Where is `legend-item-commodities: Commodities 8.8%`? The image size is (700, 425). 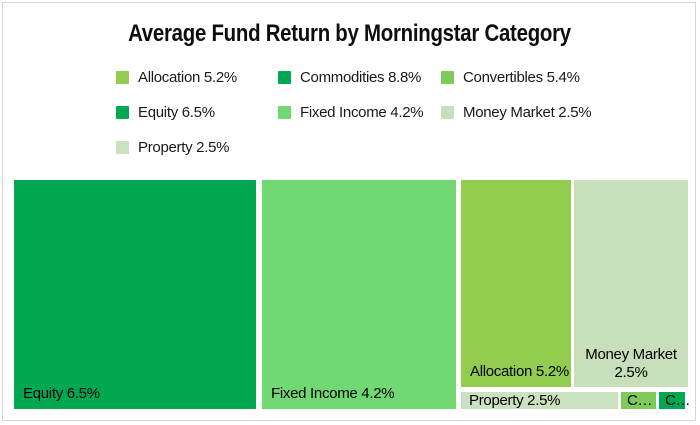
legend-item-commodities: Commodities 8.8% is located at coordinates (359, 77).